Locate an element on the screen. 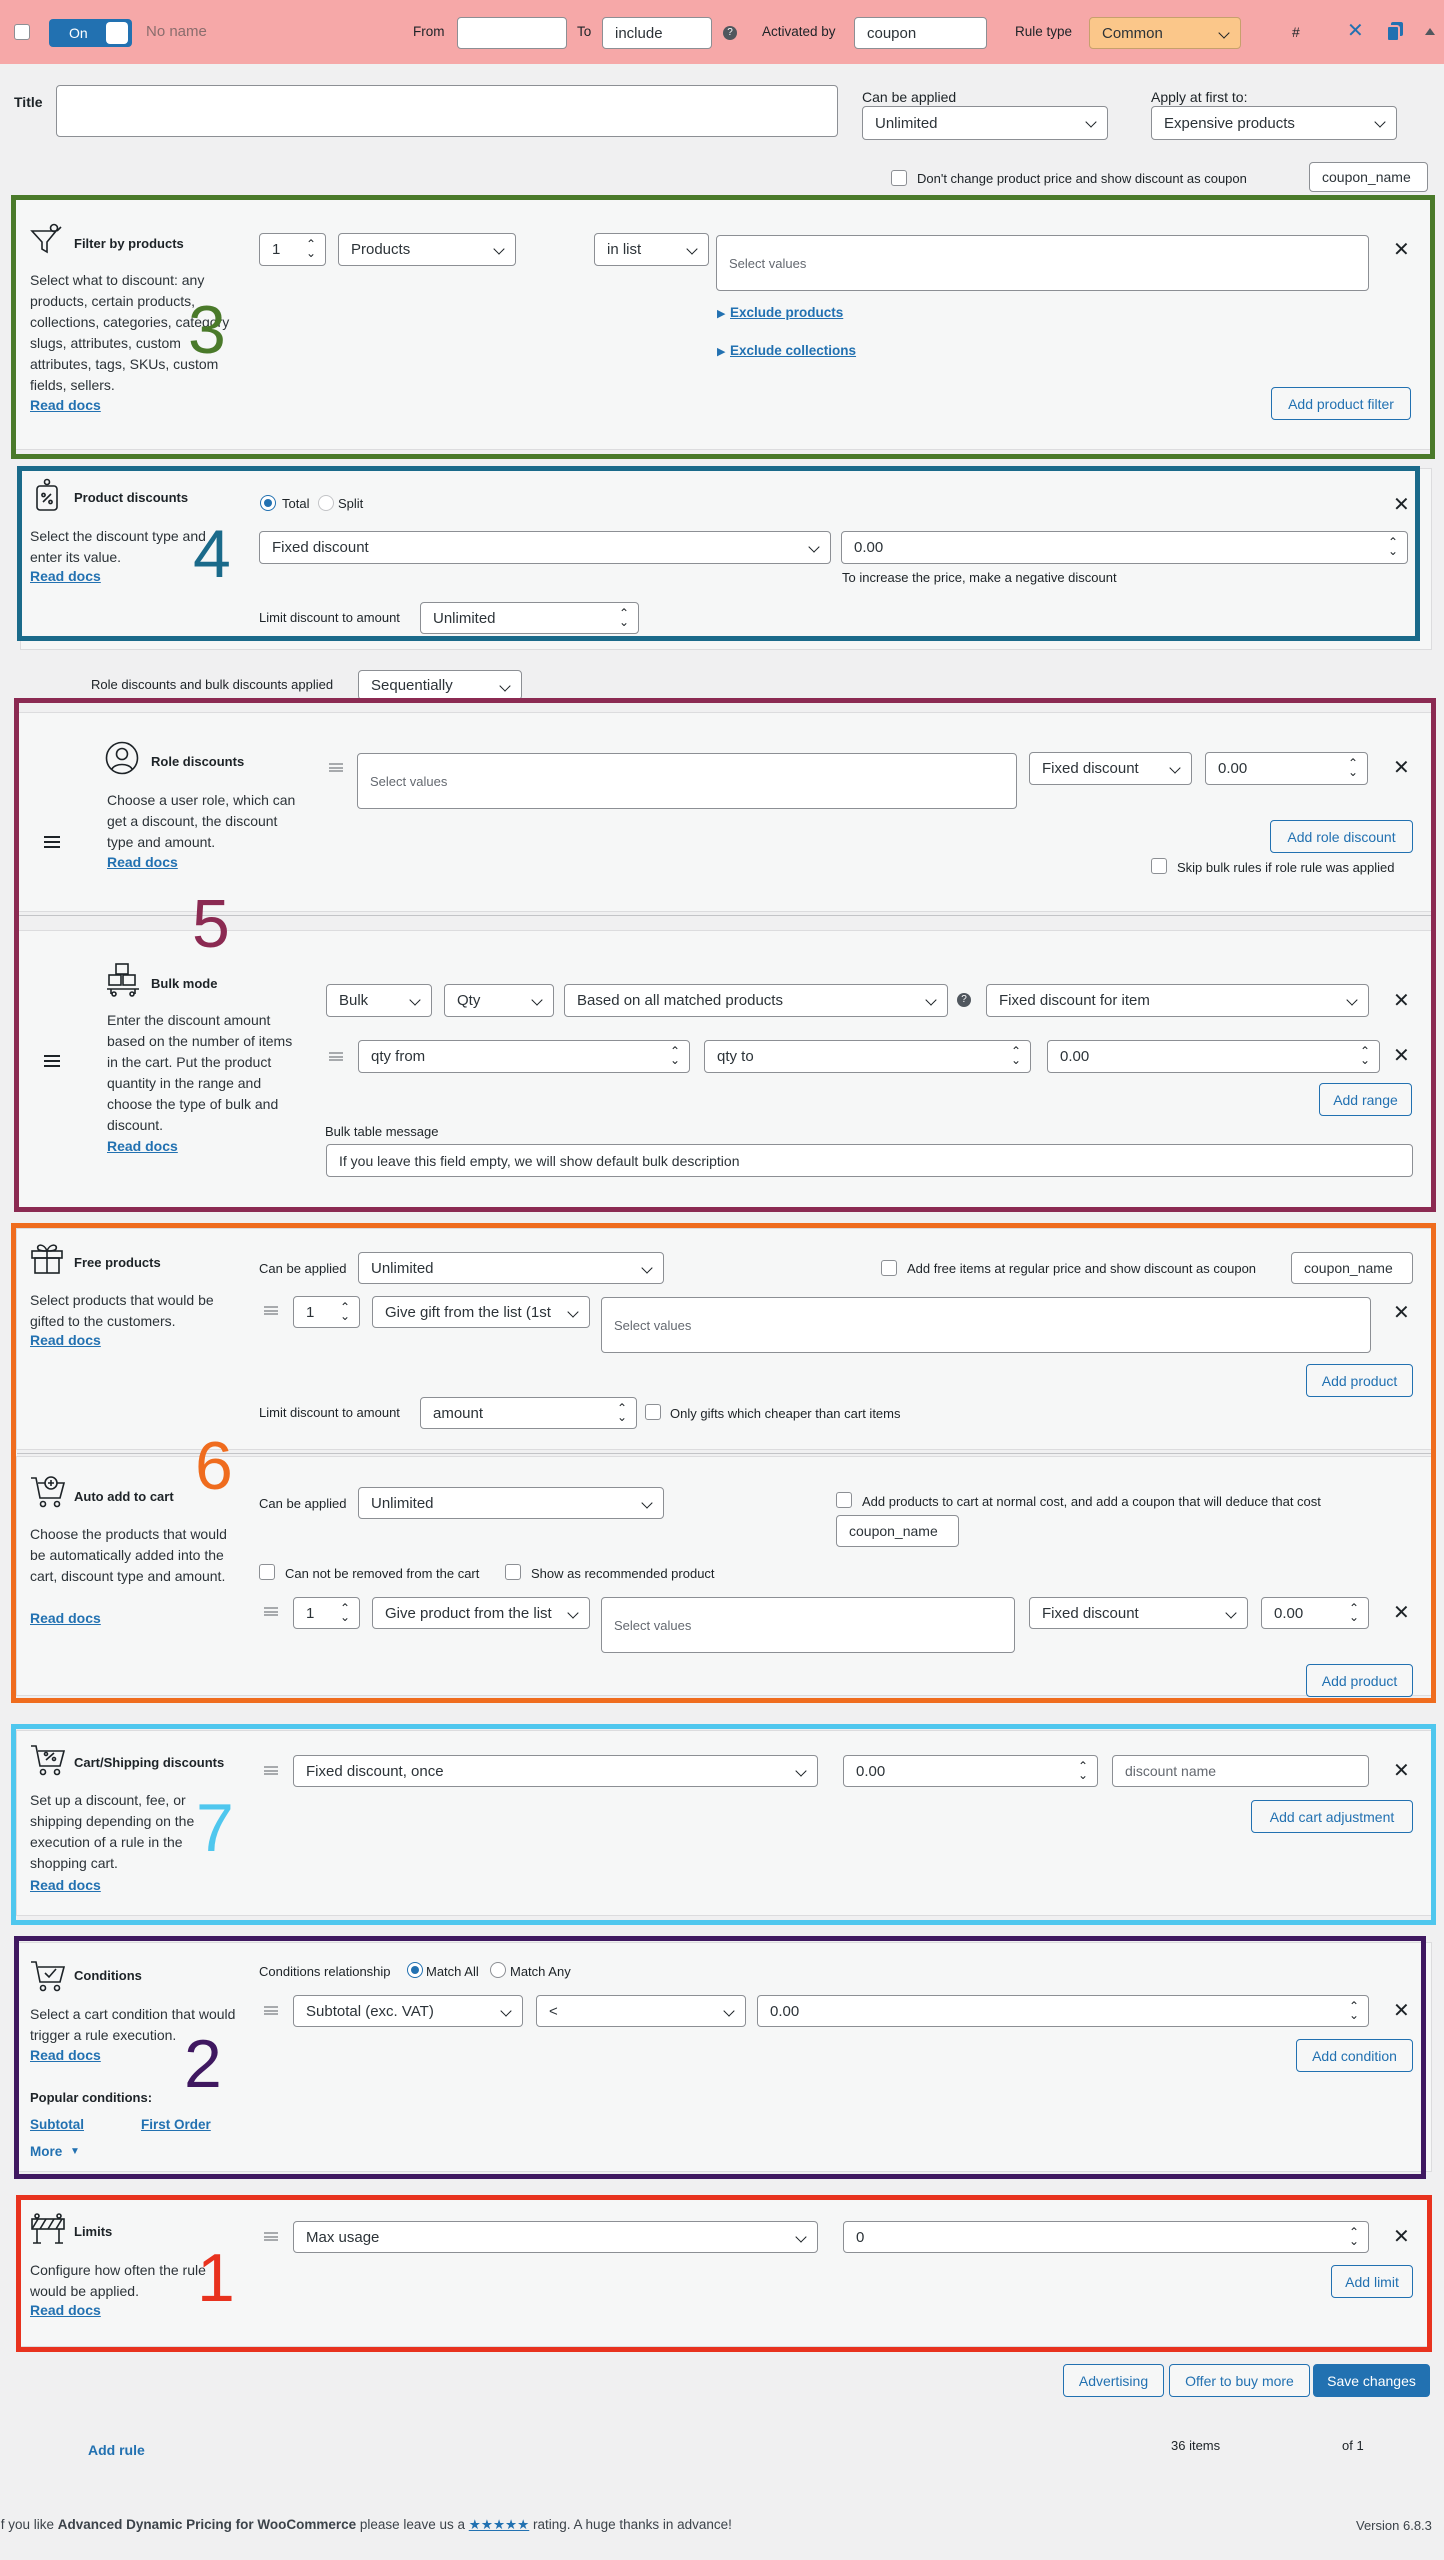 This screenshot has height=2560, width=1444. condition-row-drag-icon is located at coordinates (271, 2010).